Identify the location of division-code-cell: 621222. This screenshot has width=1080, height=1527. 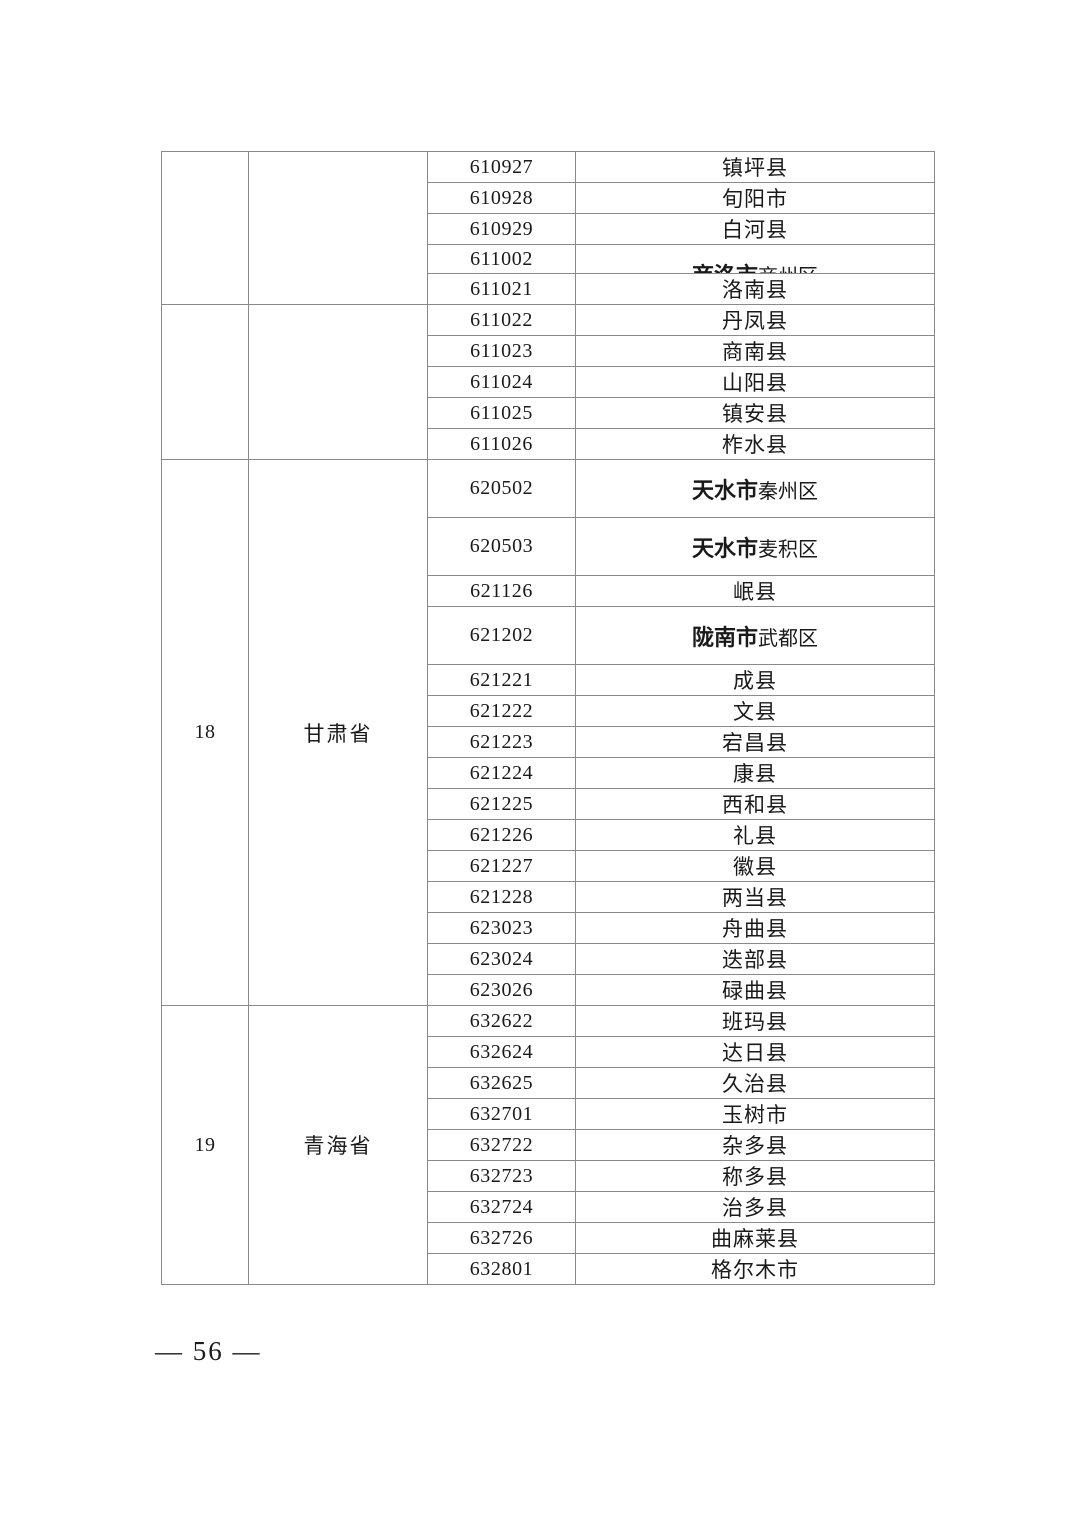
(501, 711).